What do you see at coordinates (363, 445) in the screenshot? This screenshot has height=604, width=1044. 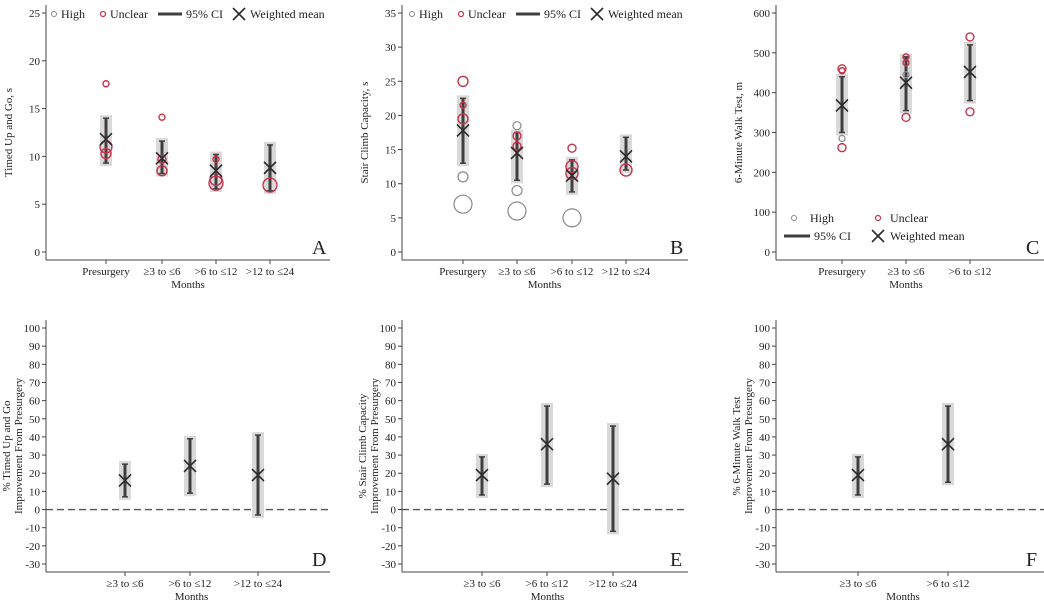 I see `y-axis-label: % Stair Climb Capacity` at bounding box center [363, 445].